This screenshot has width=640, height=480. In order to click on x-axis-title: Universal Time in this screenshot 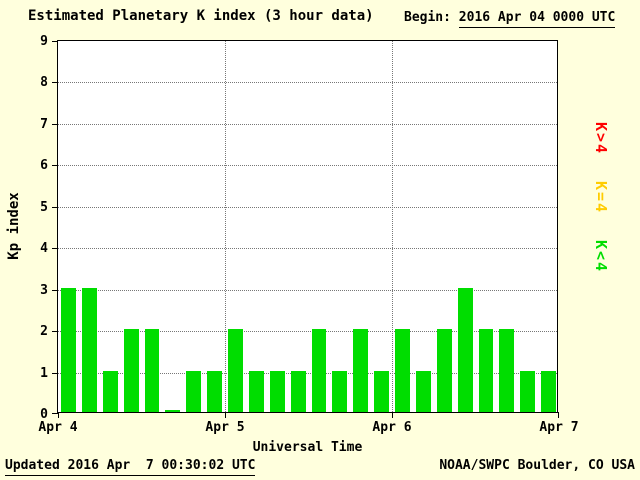, I will do `click(307, 447)`.